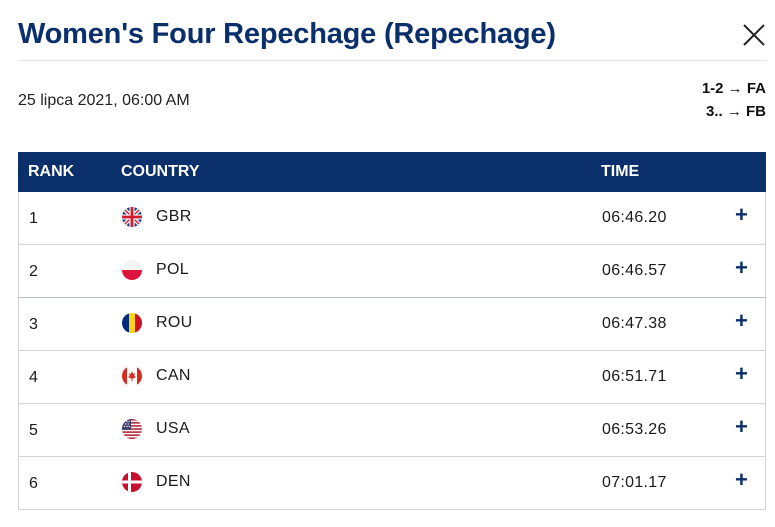  I want to click on ca-flag-icon, so click(132, 376).